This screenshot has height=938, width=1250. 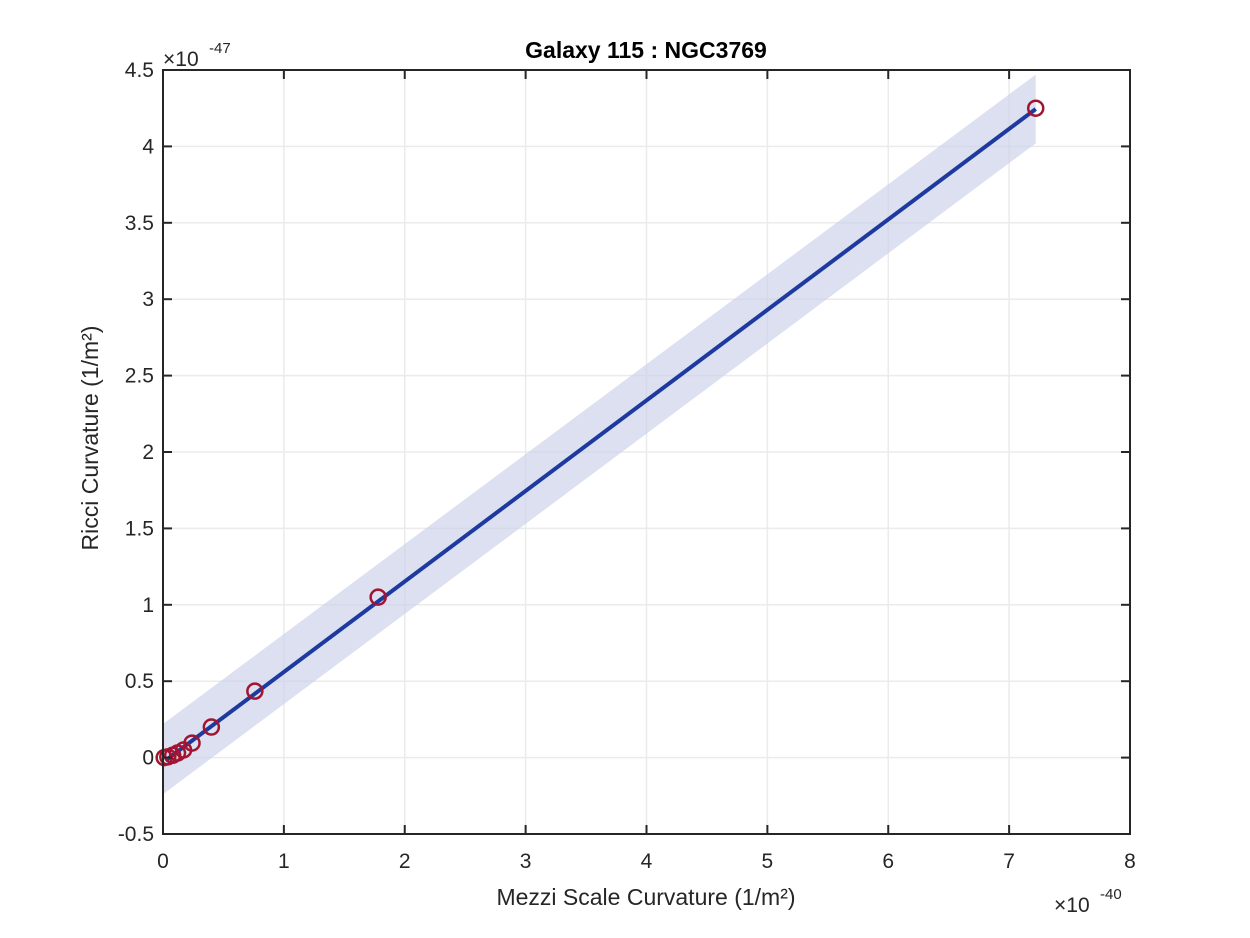 What do you see at coordinates (139, 70) in the screenshot?
I see `y-tick-label: 4.5` at bounding box center [139, 70].